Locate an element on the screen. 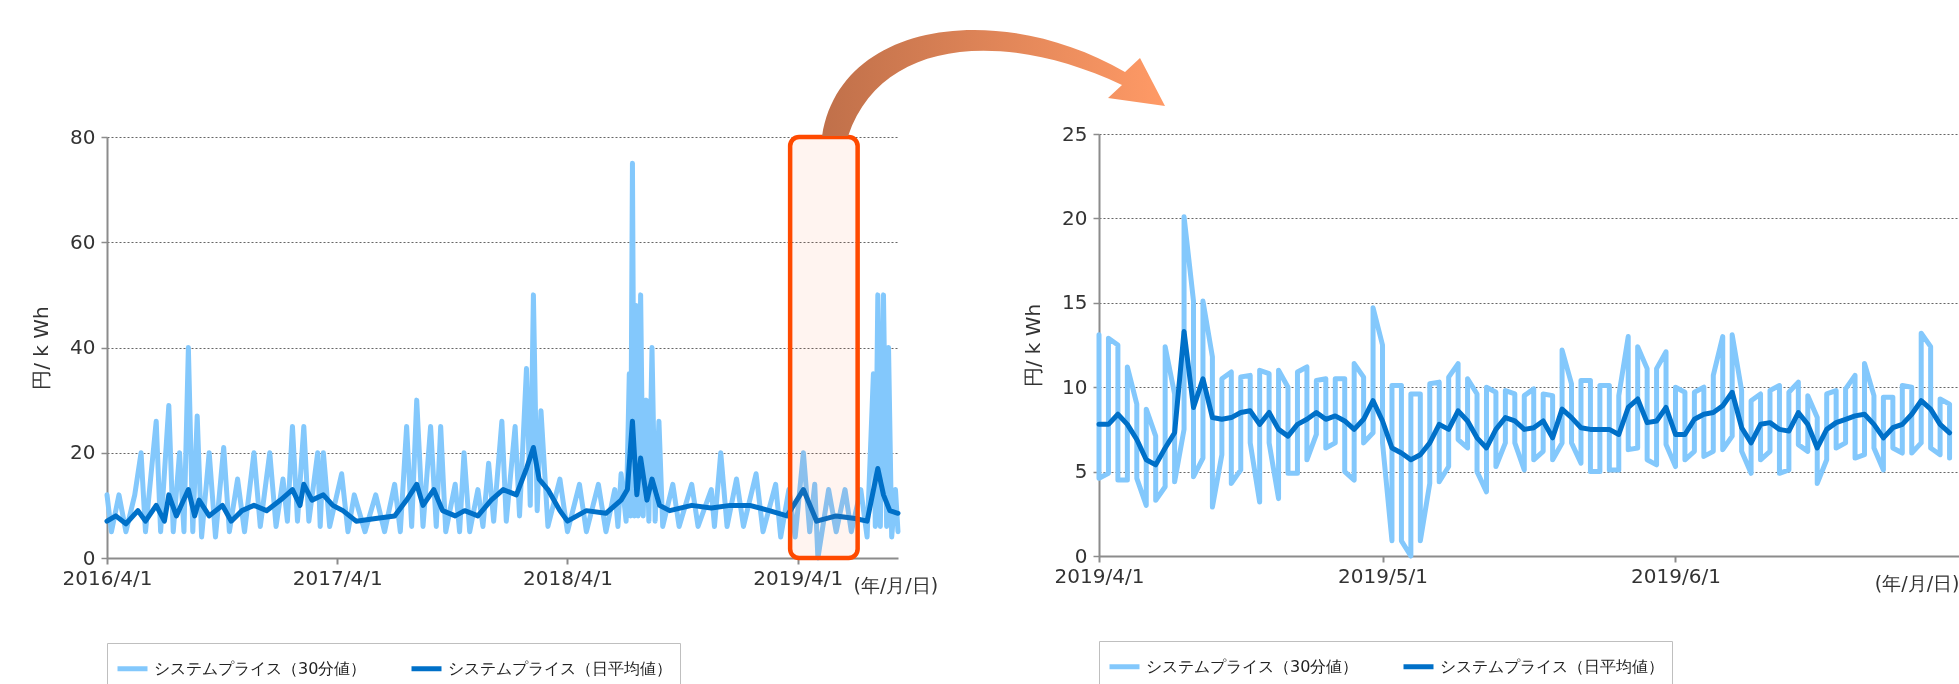  x-tick-label: 2018/4/1 is located at coordinates (568, 577).